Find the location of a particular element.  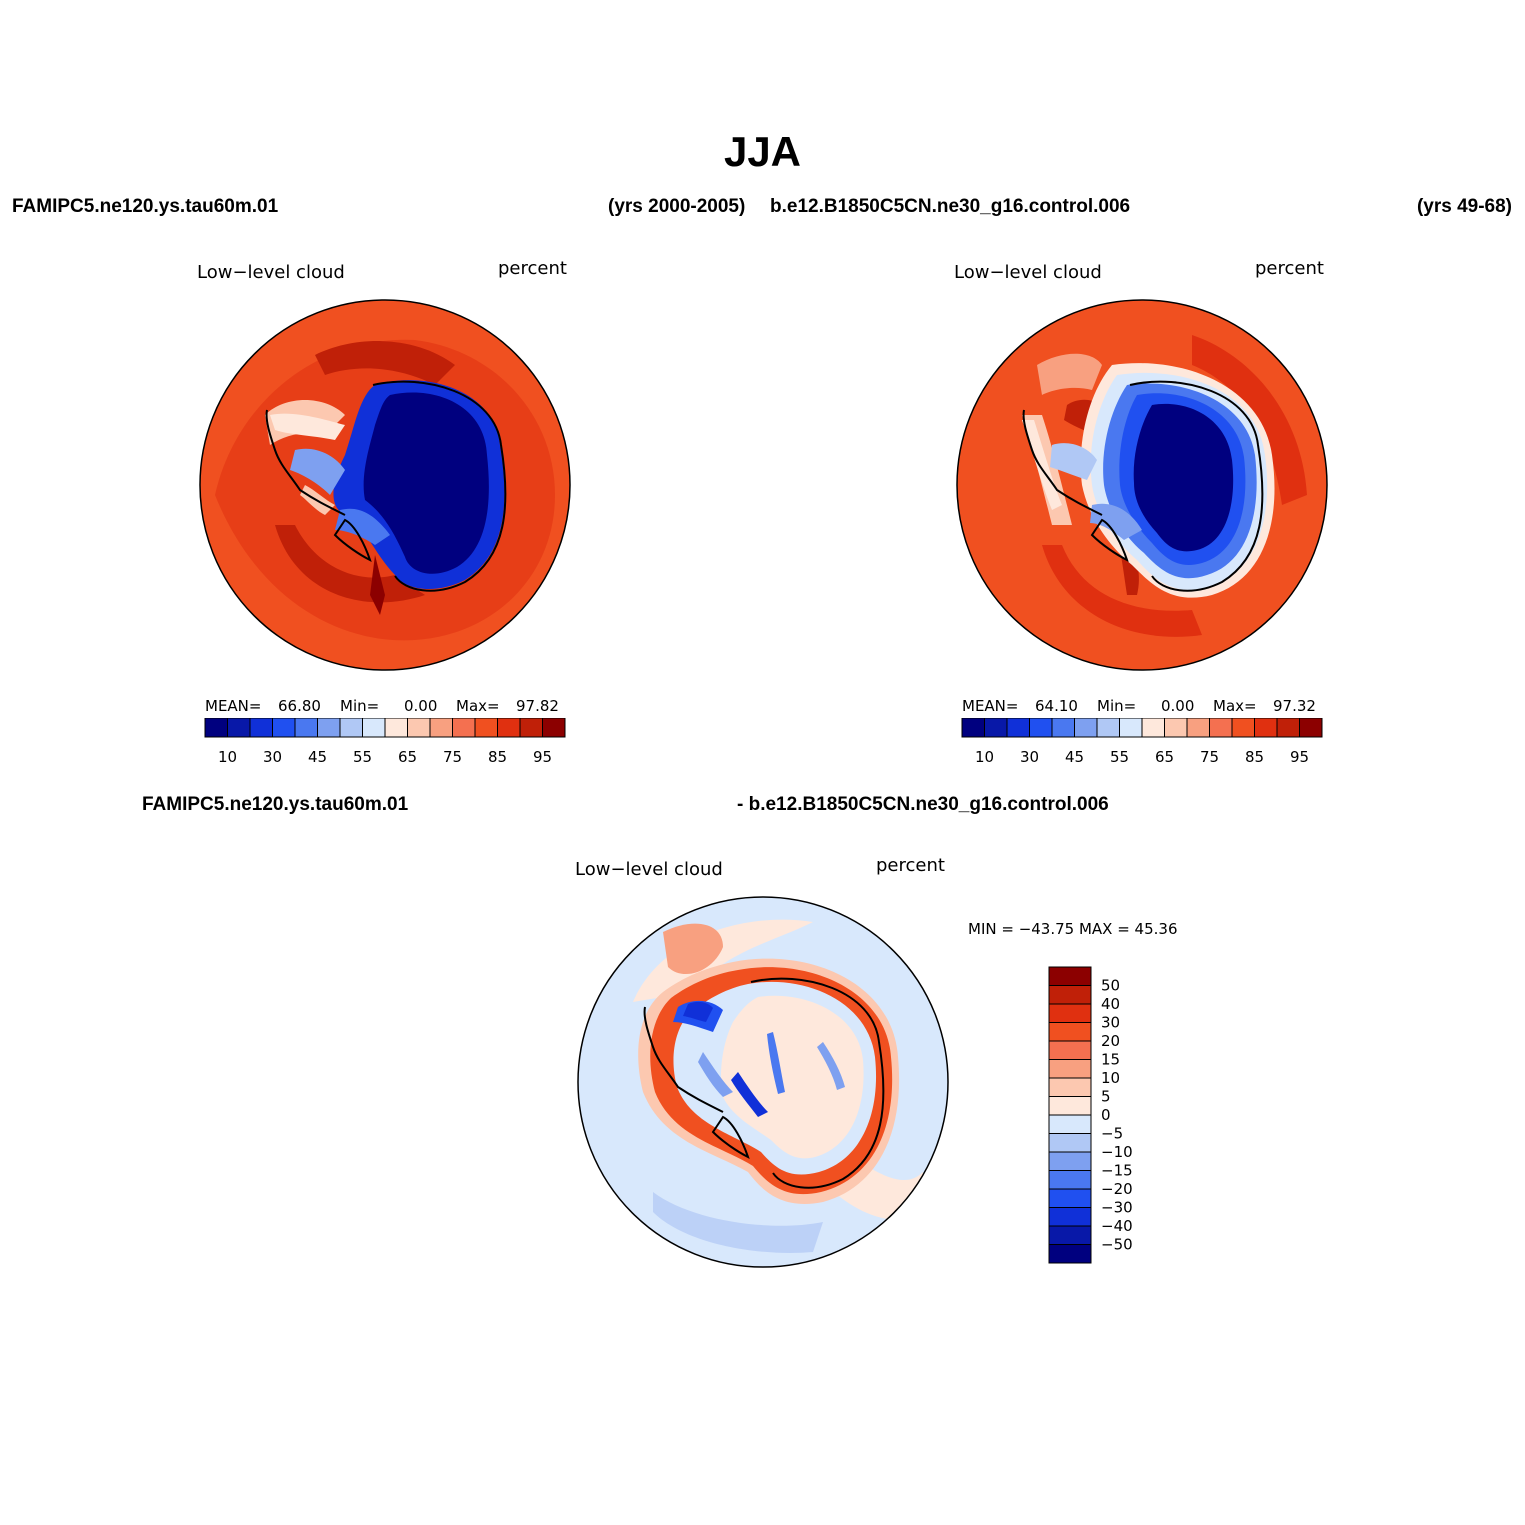

panel2-colorbar-tick-label: 55 is located at coordinates (1119, 757).